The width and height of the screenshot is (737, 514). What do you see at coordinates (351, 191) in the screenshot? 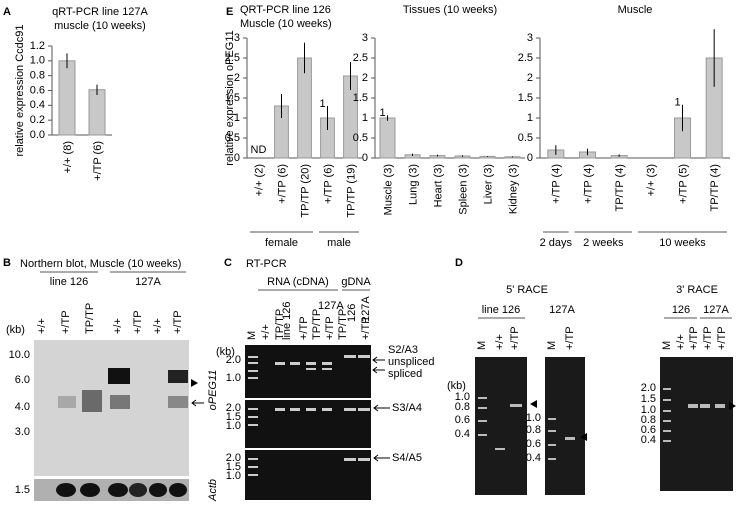
I see `x-tick-label: TP/TP (19)` at bounding box center [351, 191].